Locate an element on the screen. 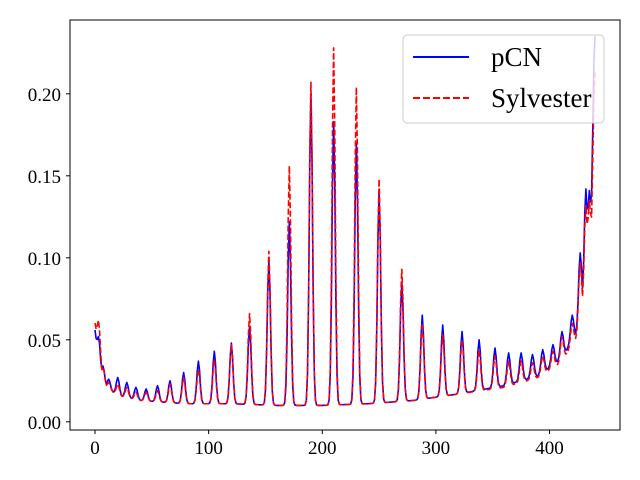  x-tick-label: 300 is located at coordinates (436, 448).